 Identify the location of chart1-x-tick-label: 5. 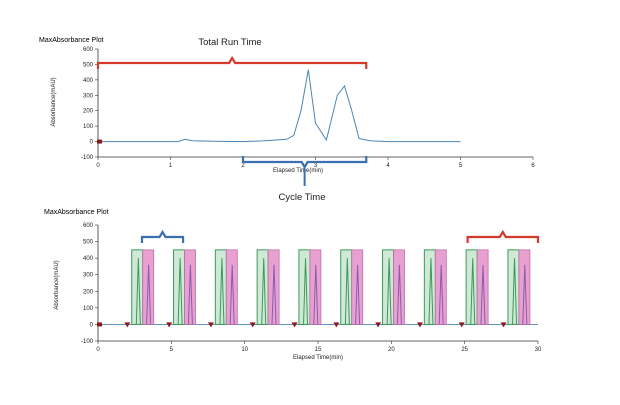
(461, 166).